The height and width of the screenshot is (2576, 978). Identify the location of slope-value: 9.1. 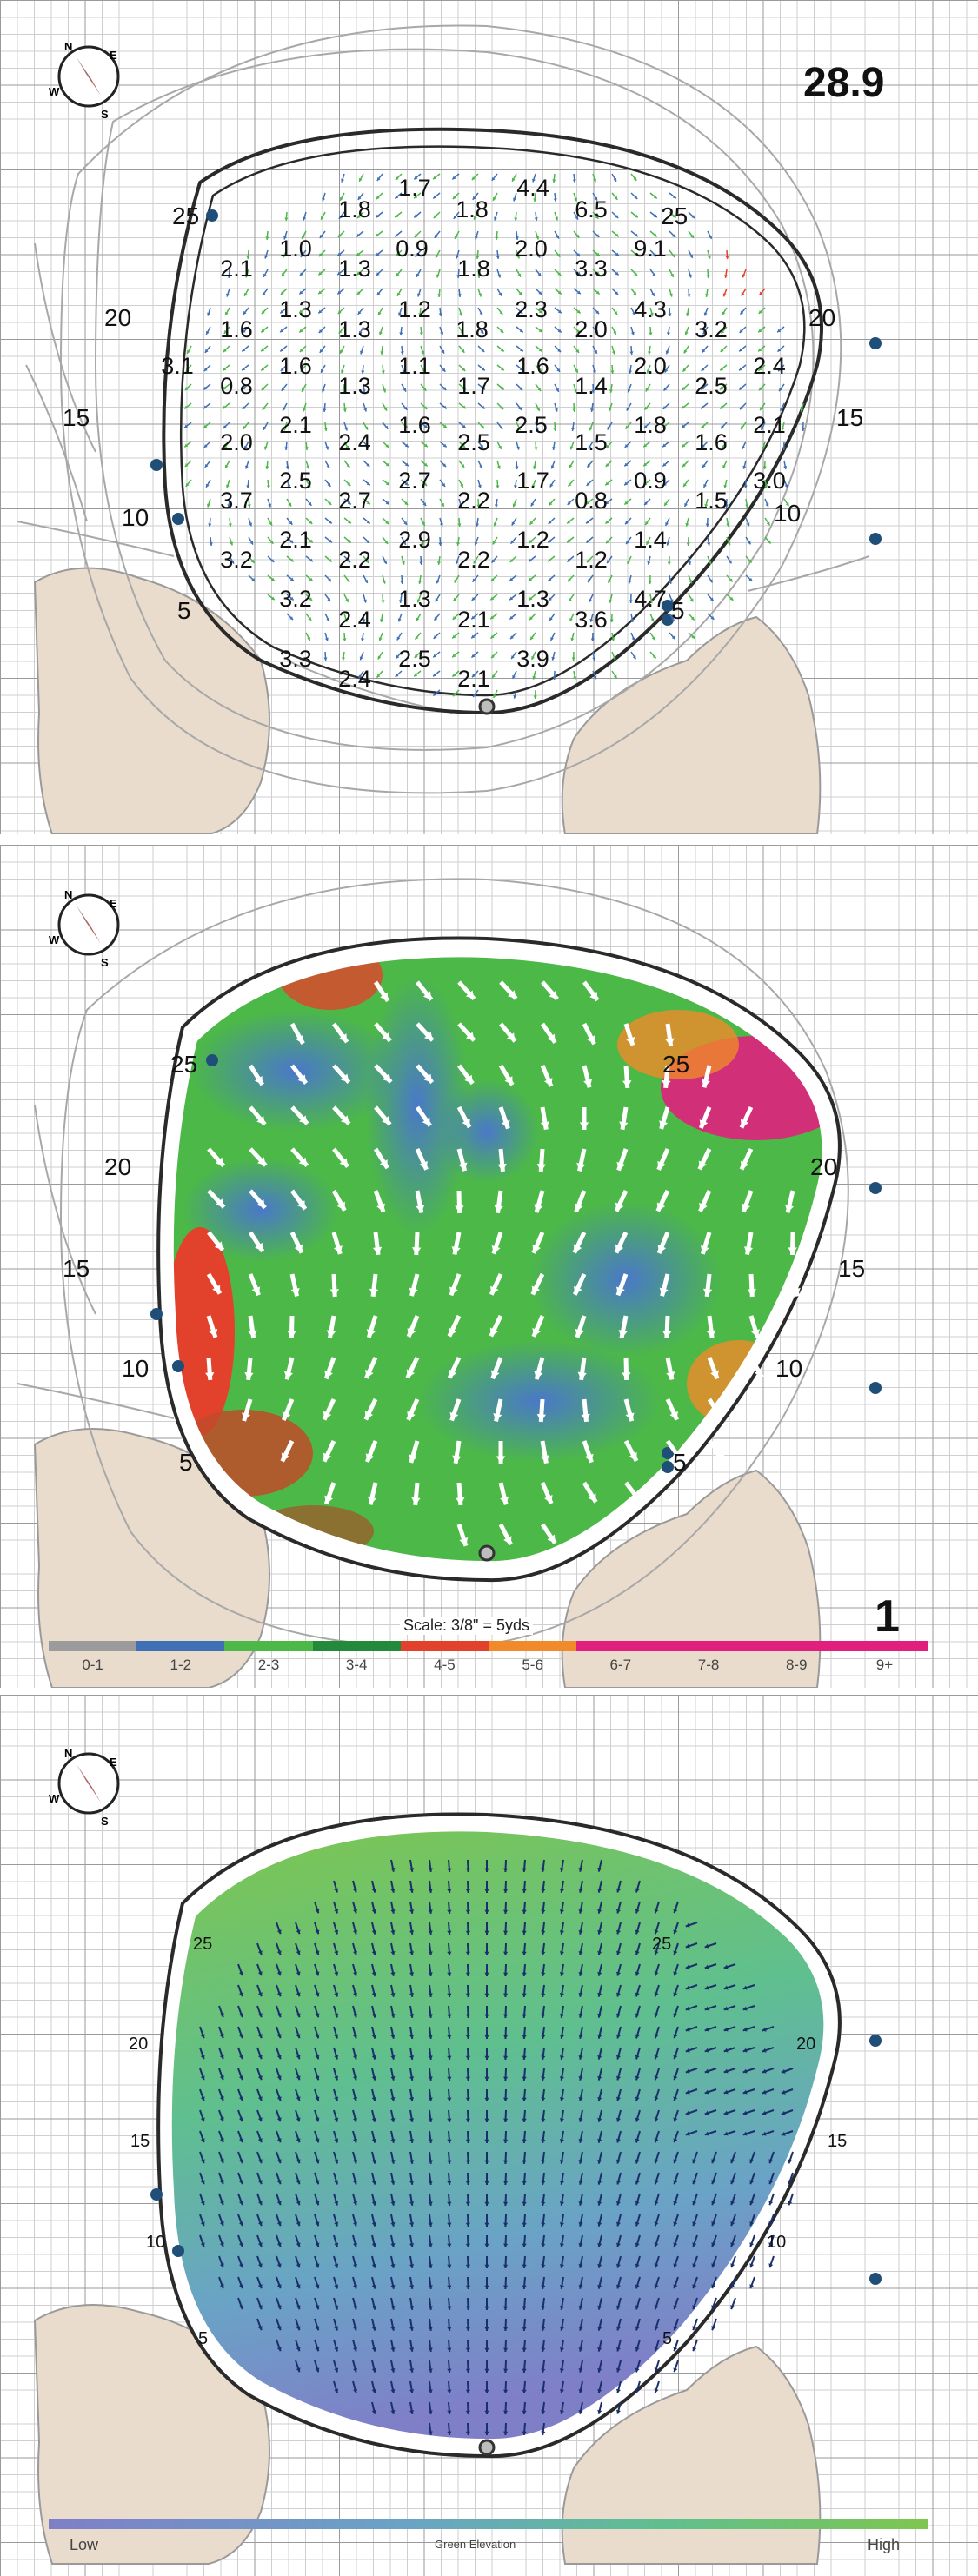
(650, 249).